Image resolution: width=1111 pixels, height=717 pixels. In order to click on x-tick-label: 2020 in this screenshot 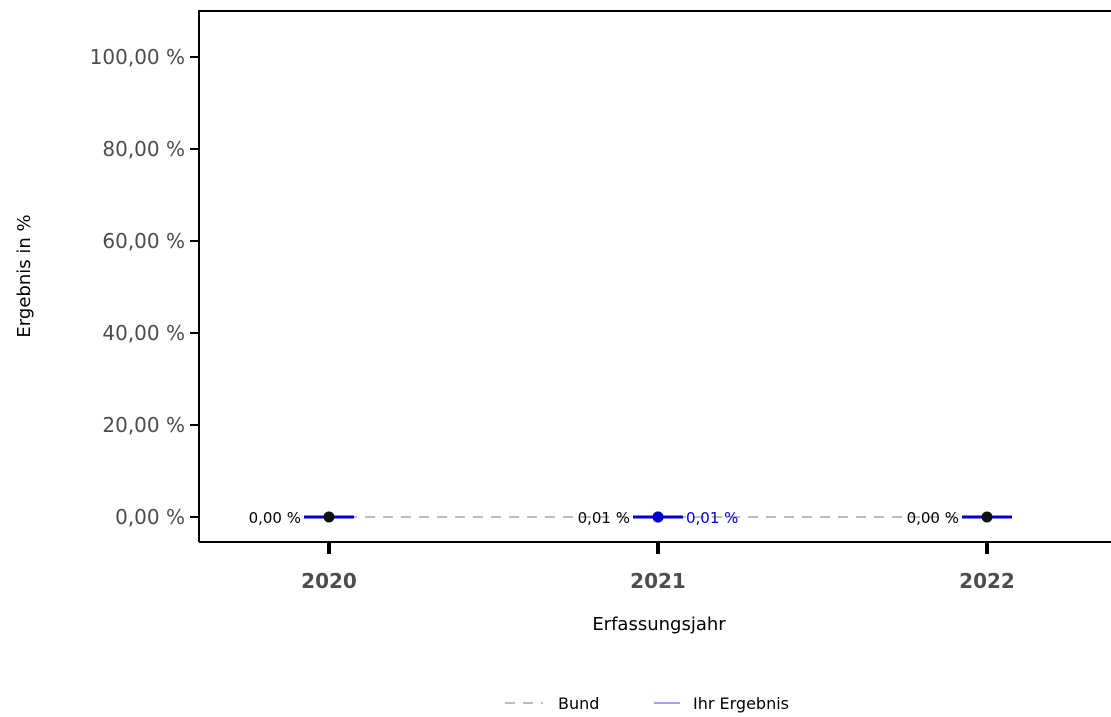, I will do `click(329, 581)`.